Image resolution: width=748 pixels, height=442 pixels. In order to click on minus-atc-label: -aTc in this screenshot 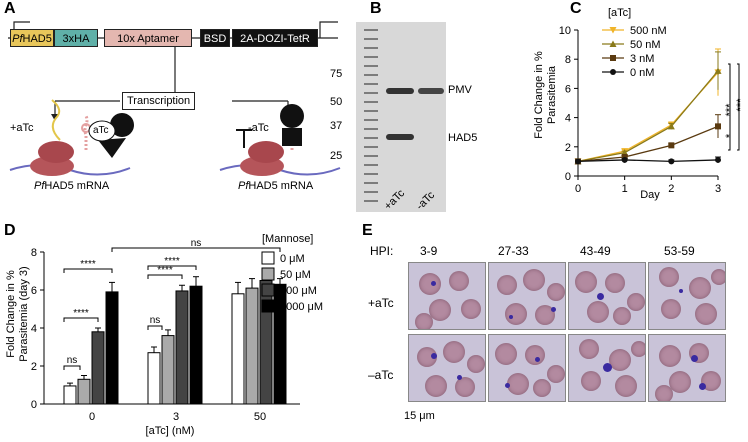, I will do `click(258, 128)`.